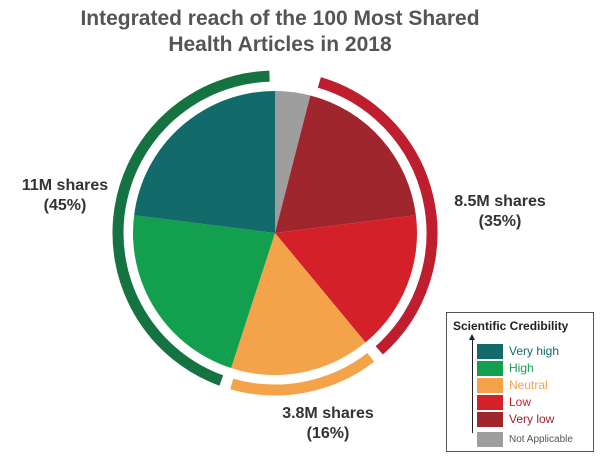 Image resolution: width=612 pixels, height=467 pixels. I want to click on chart-title-line-1: Integrated reach of the 100 Most Shared, so click(280, 18).